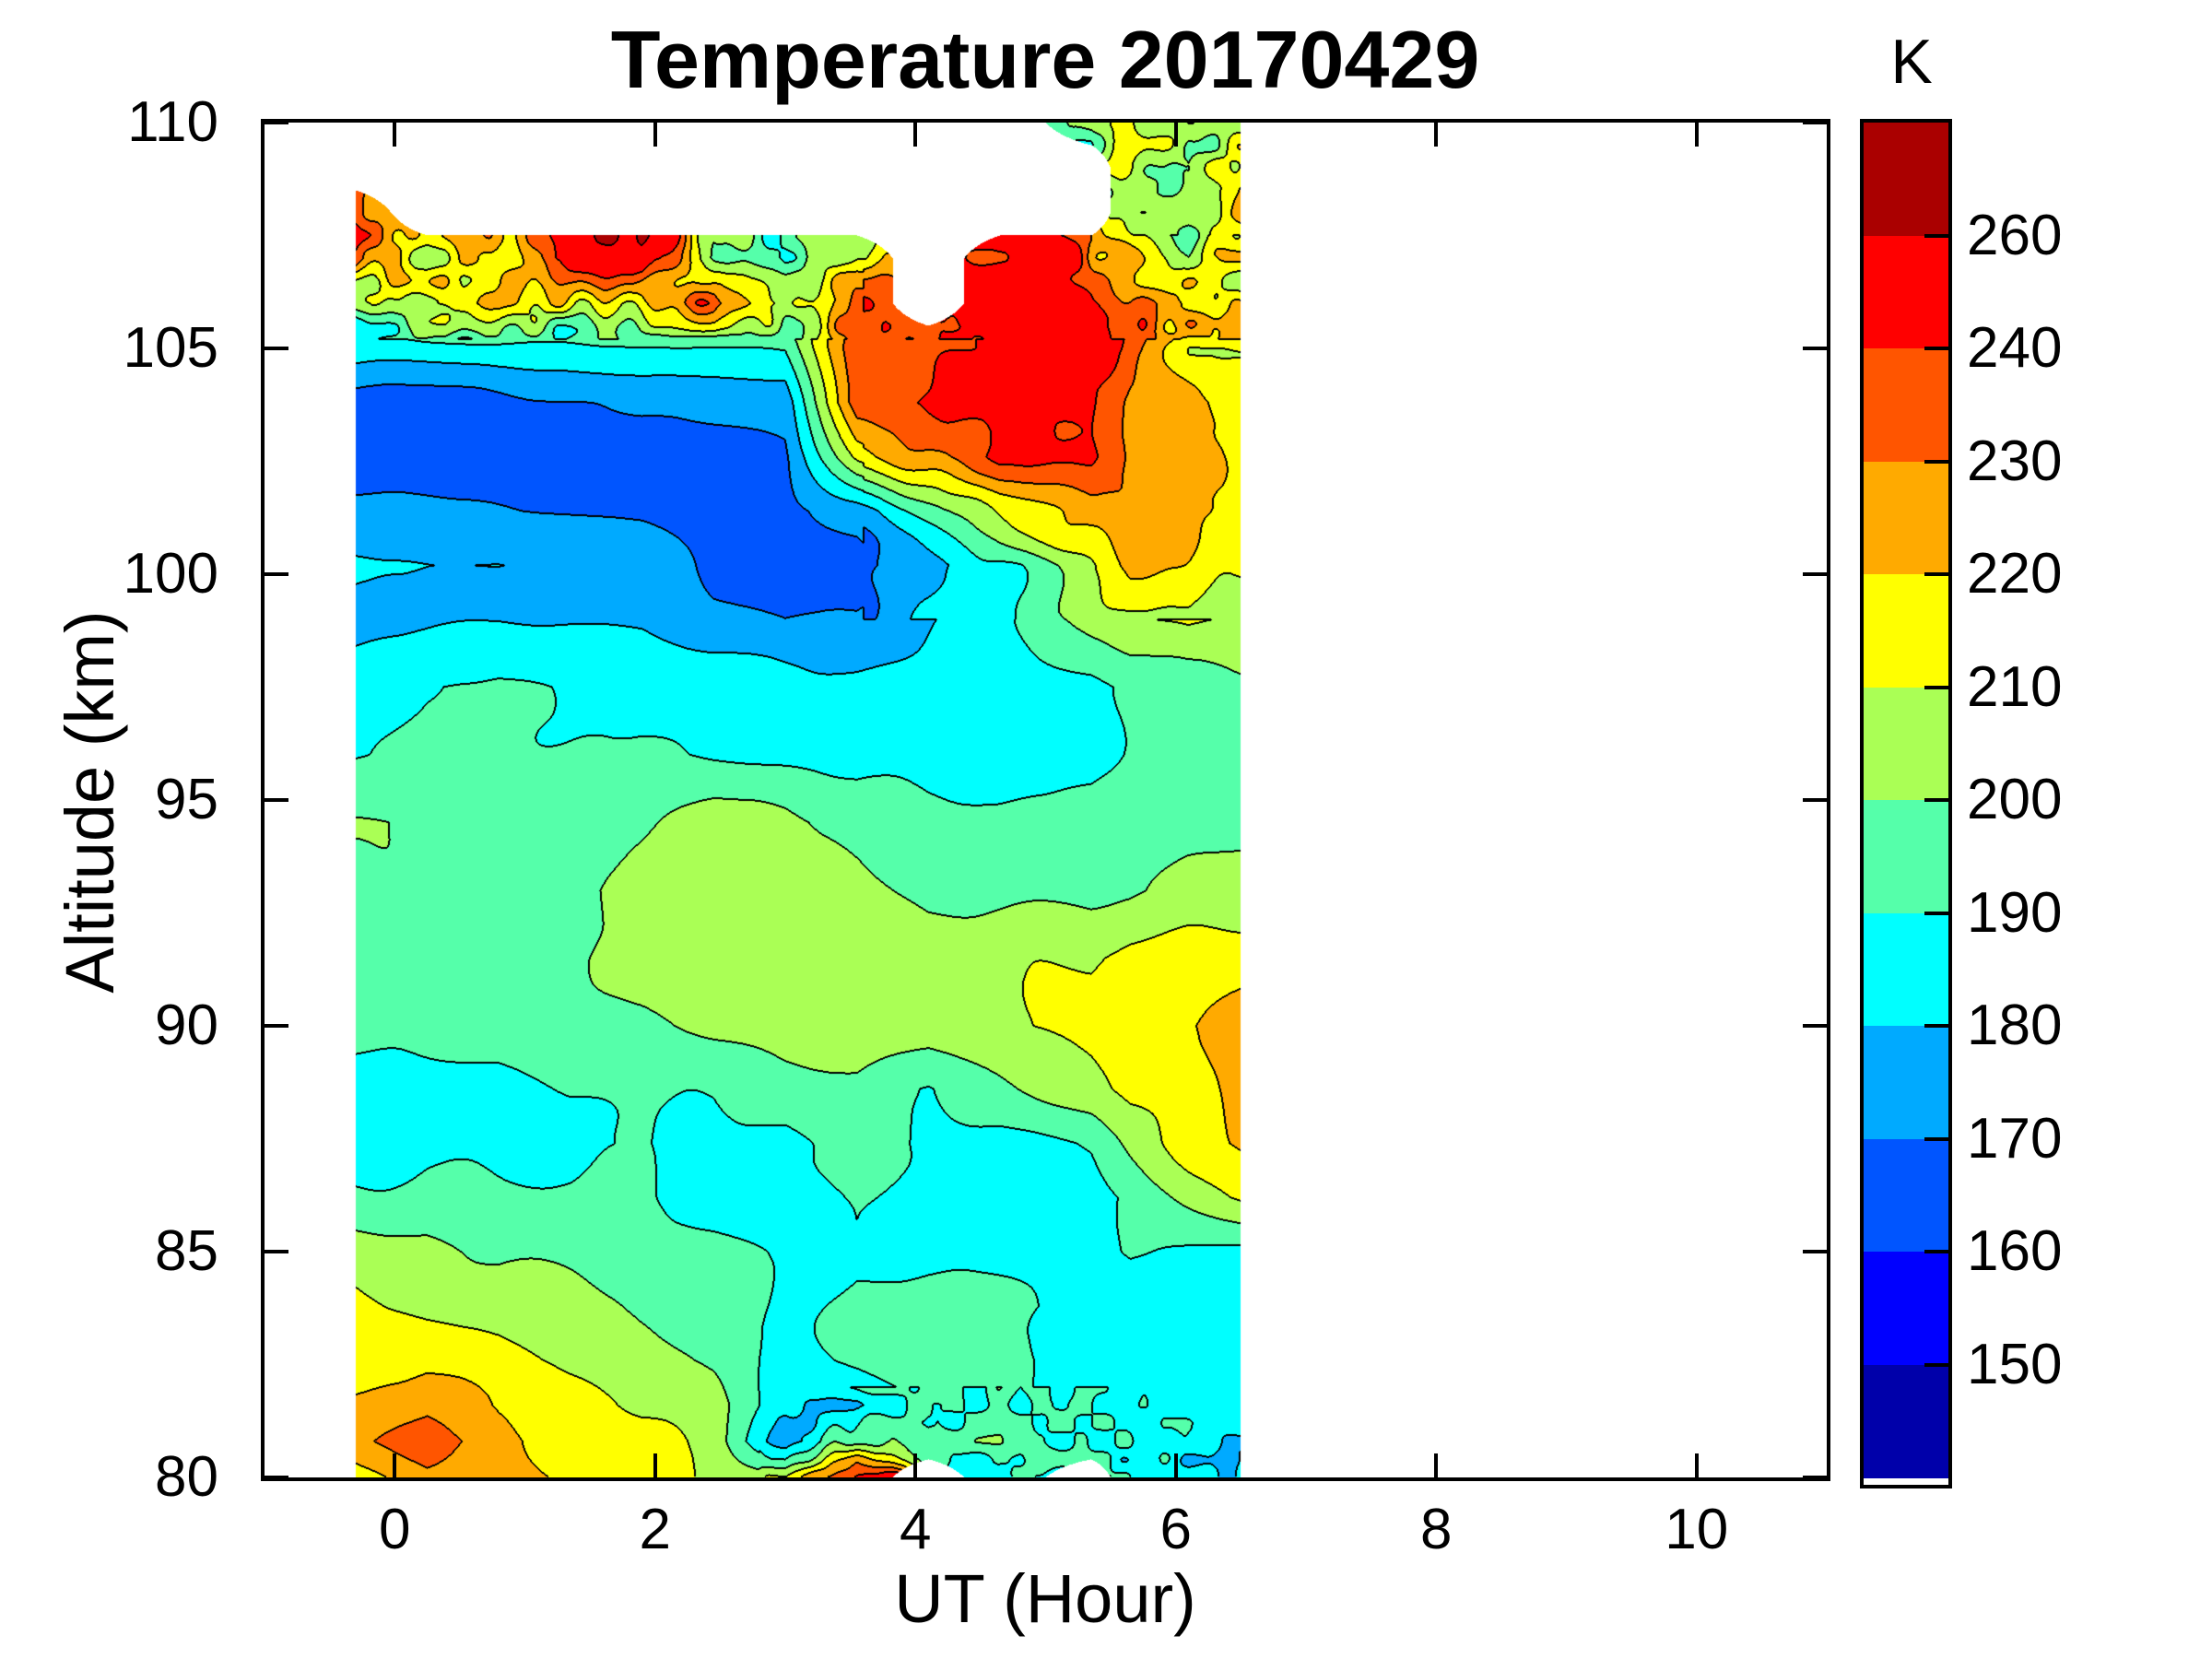 This screenshot has width=2212, height=1659. What do you see at coordinates (2015, 1251) in the screenshot?
I see `colorbar-tick-label: 160` at bounding box center [2015, 1251].